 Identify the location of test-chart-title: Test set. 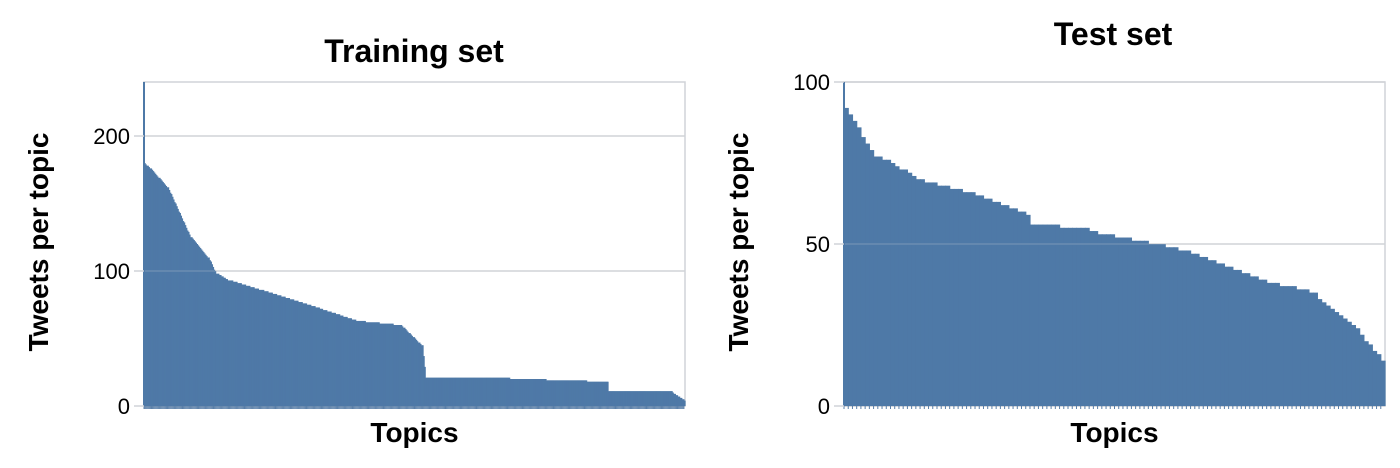
(1113, 34).